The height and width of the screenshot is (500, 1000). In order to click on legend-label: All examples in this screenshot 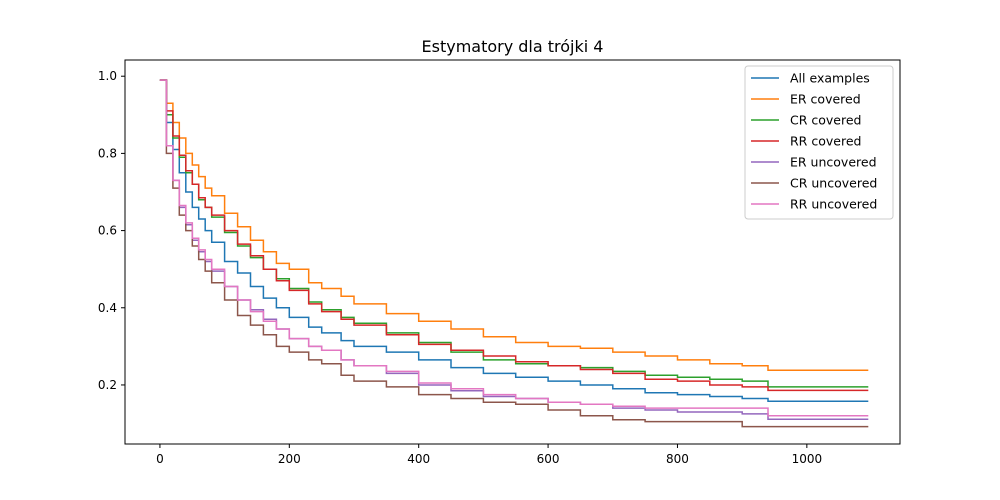, I will do `click(830, 78)`.